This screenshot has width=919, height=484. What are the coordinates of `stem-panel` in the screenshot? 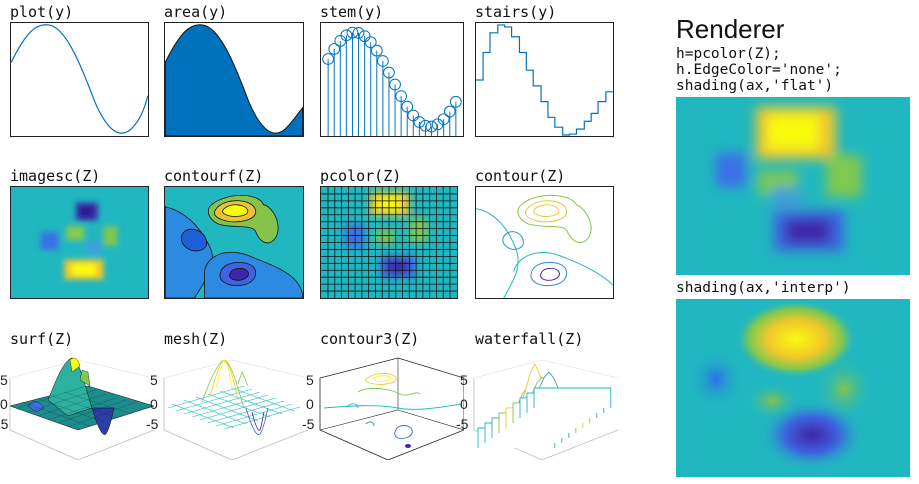 It's located at (392, 79).